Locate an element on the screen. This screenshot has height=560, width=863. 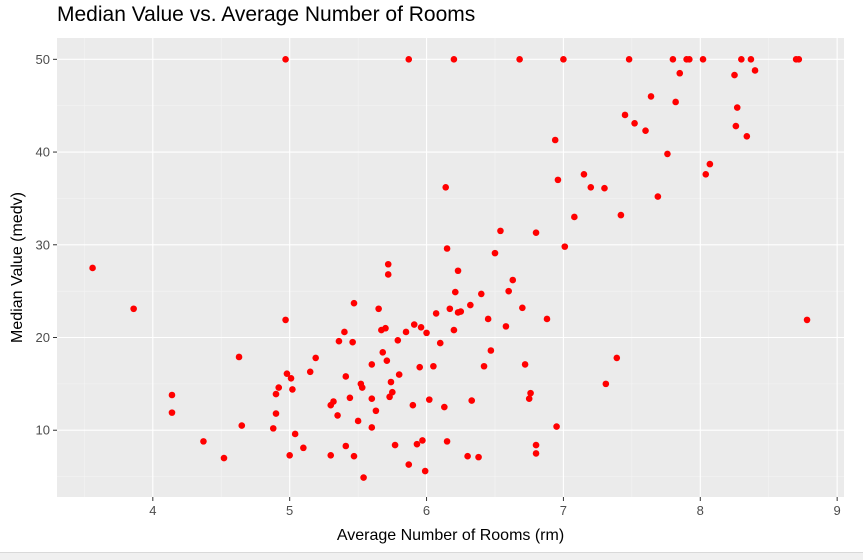
x-tick-label: 8 is located at coordinates (700, 510).